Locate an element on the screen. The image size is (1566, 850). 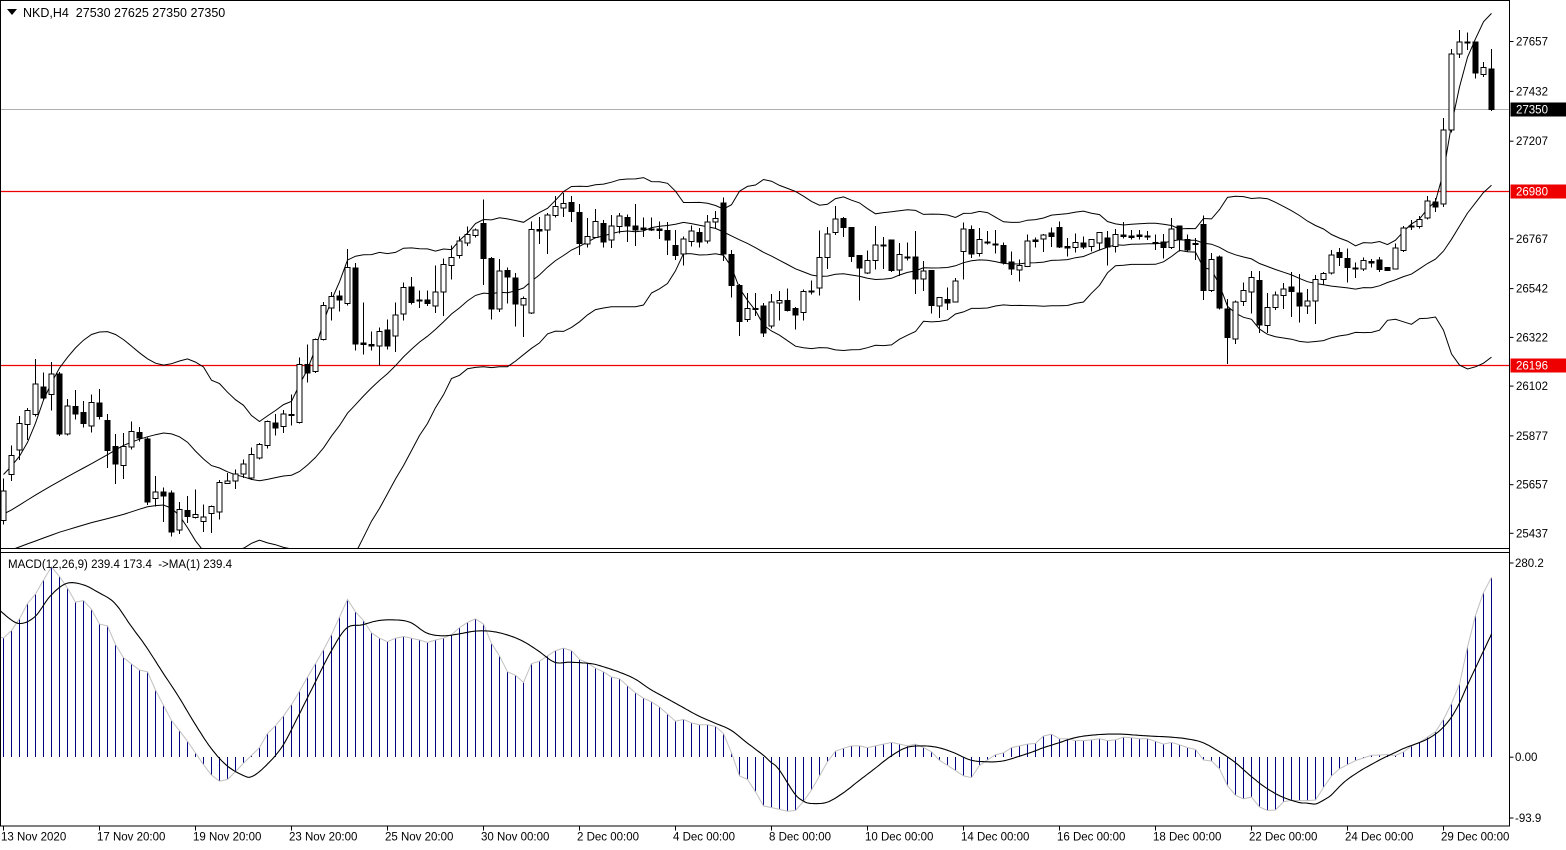
svg-text: 14 Dec 00:00 is located at coordinates (995, 838).